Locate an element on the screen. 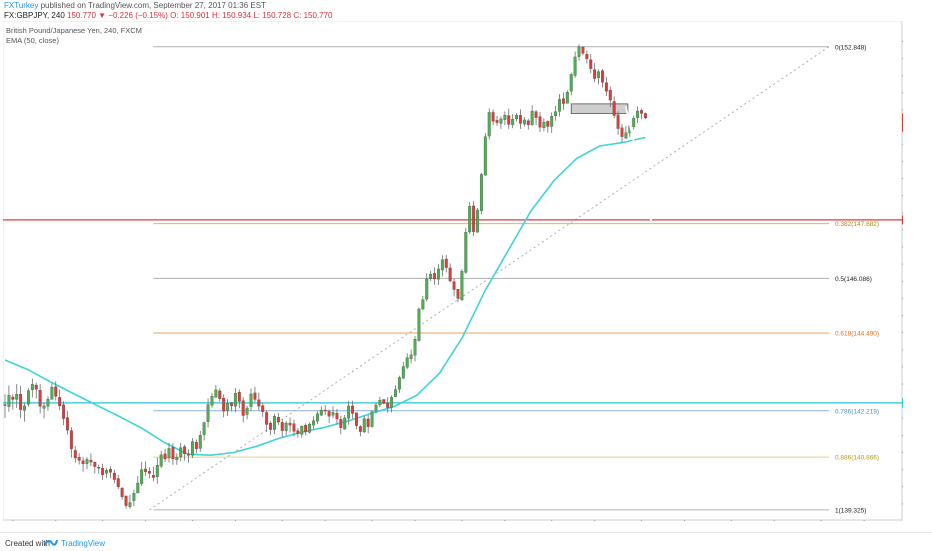 The width and height of the screenshot is (932, 551). price-tag is located at coordinates (917, 403).